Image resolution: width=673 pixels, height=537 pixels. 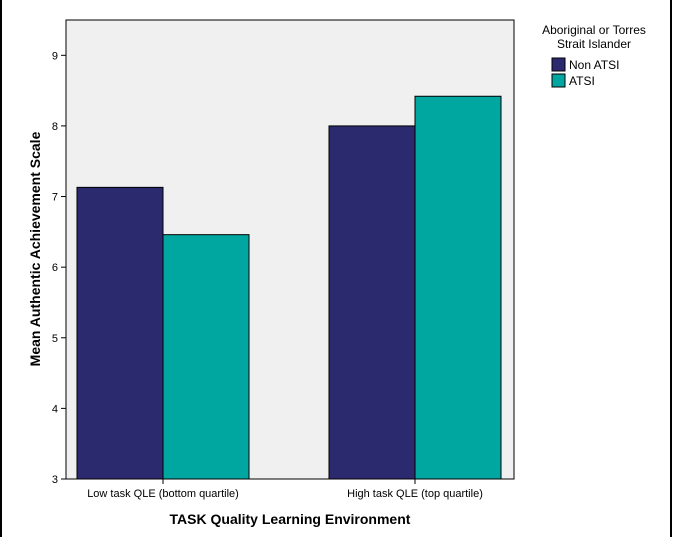 What do you see at coordinates (59, 268) in the screenshot?
I see `y-axis: 3 4 5 6 7 8 9` at bounding box center [59, 268].